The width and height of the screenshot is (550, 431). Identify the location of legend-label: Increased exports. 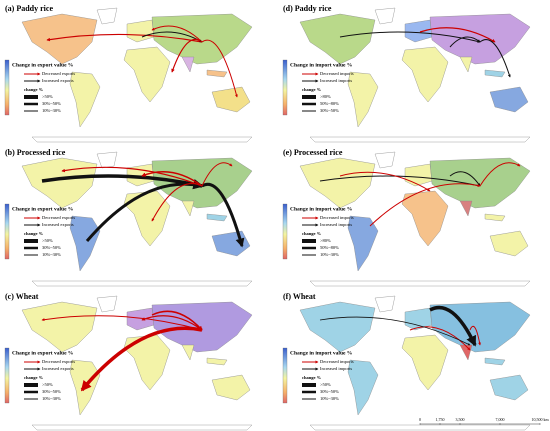
(58, 80).